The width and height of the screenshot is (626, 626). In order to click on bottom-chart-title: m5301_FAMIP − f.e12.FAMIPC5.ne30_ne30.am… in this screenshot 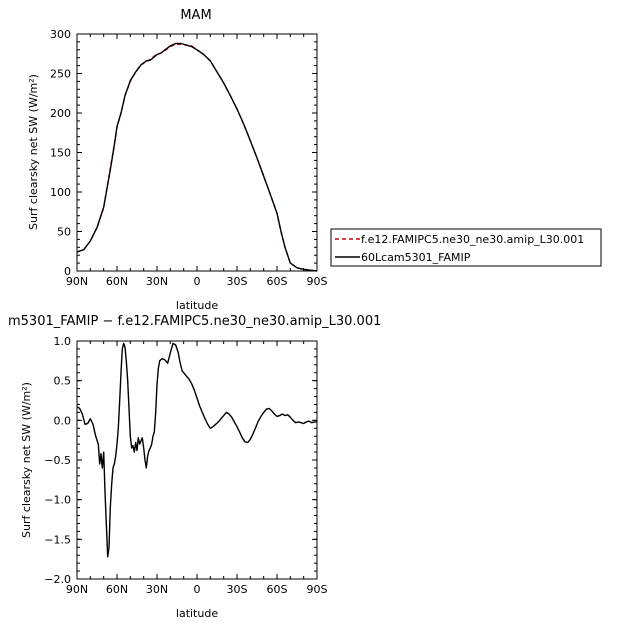, I will do `click(194, 321)`.